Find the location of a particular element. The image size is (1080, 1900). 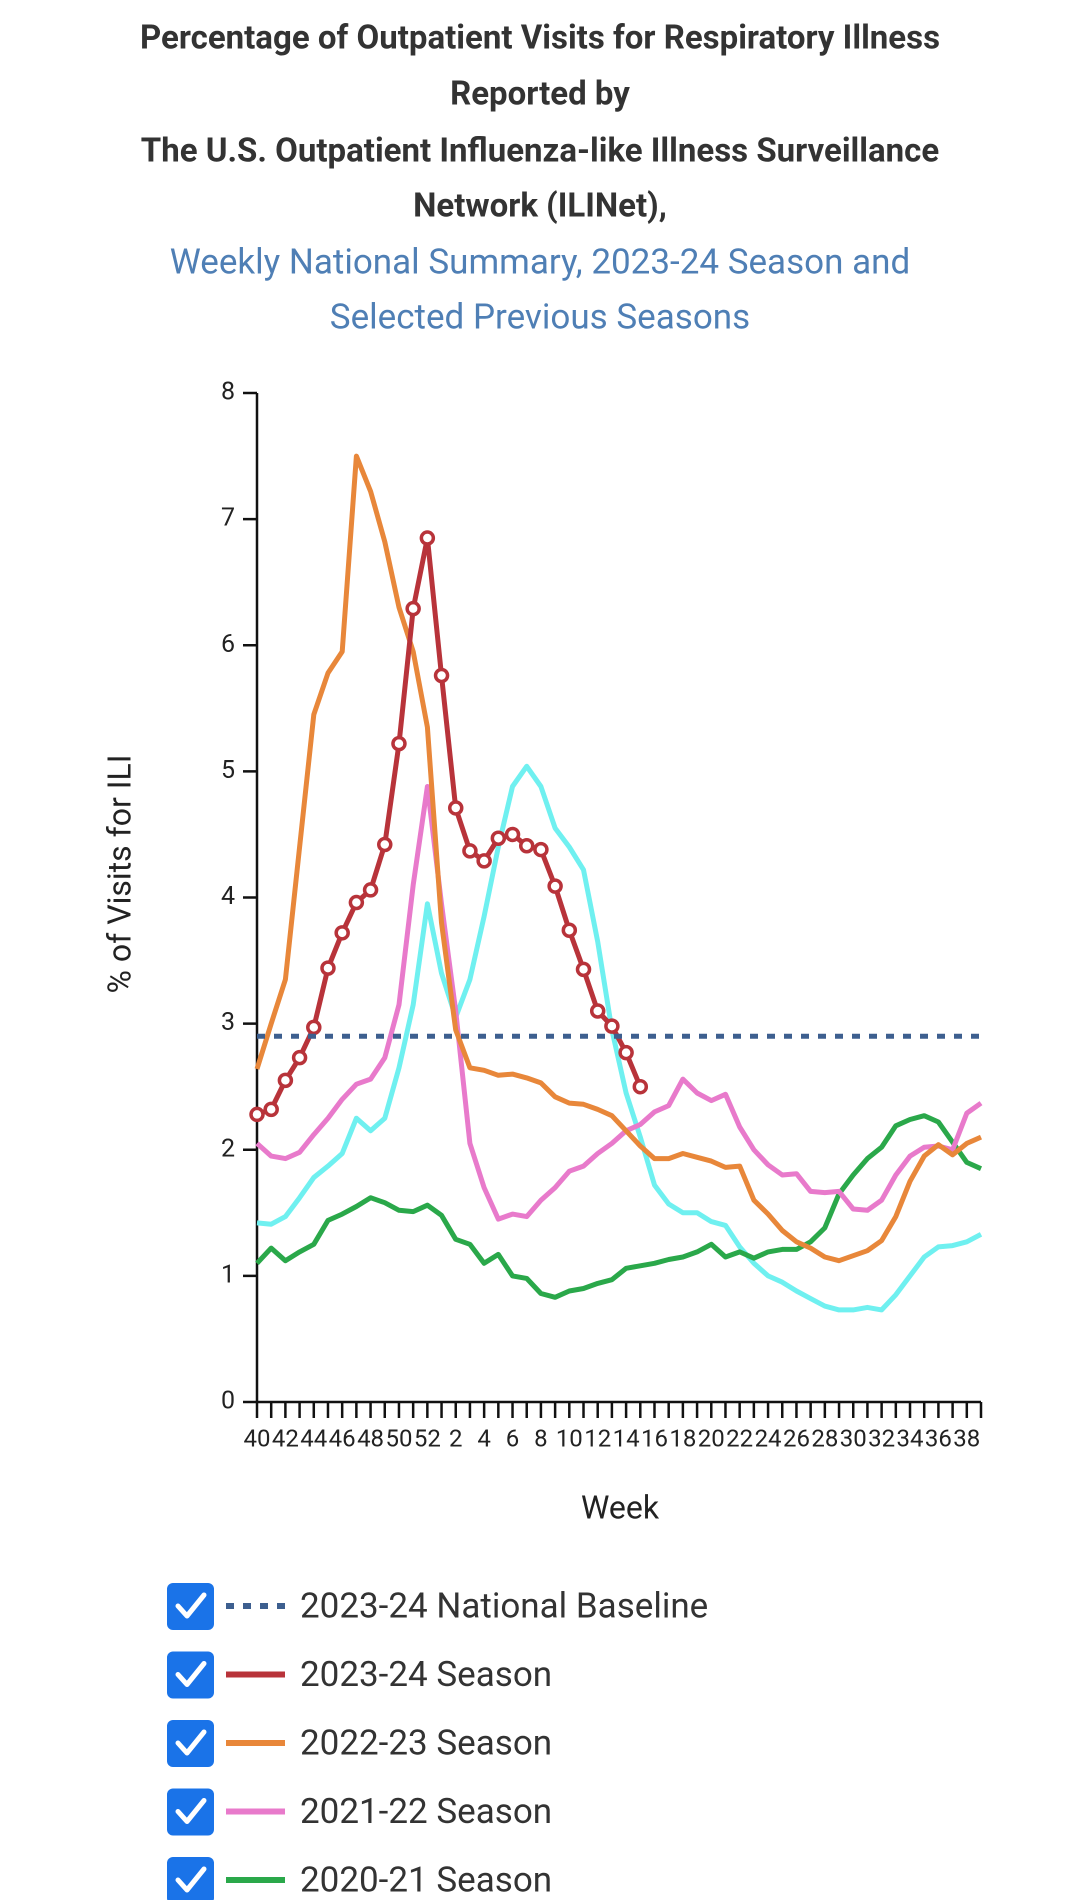

x-tick-label: 14 is located at coordinates (626, 1438).